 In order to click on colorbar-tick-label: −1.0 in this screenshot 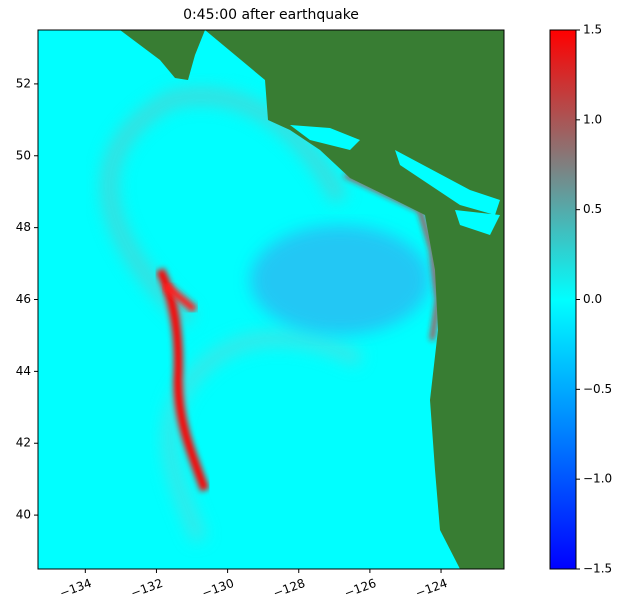, I will do `click(597, 479)`.